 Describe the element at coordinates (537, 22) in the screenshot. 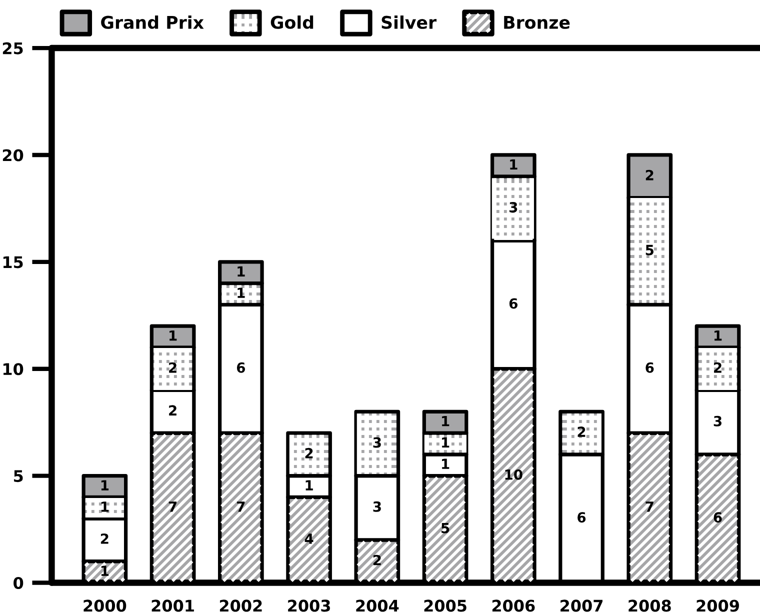

I see `legend-label: Bronze` at that location.